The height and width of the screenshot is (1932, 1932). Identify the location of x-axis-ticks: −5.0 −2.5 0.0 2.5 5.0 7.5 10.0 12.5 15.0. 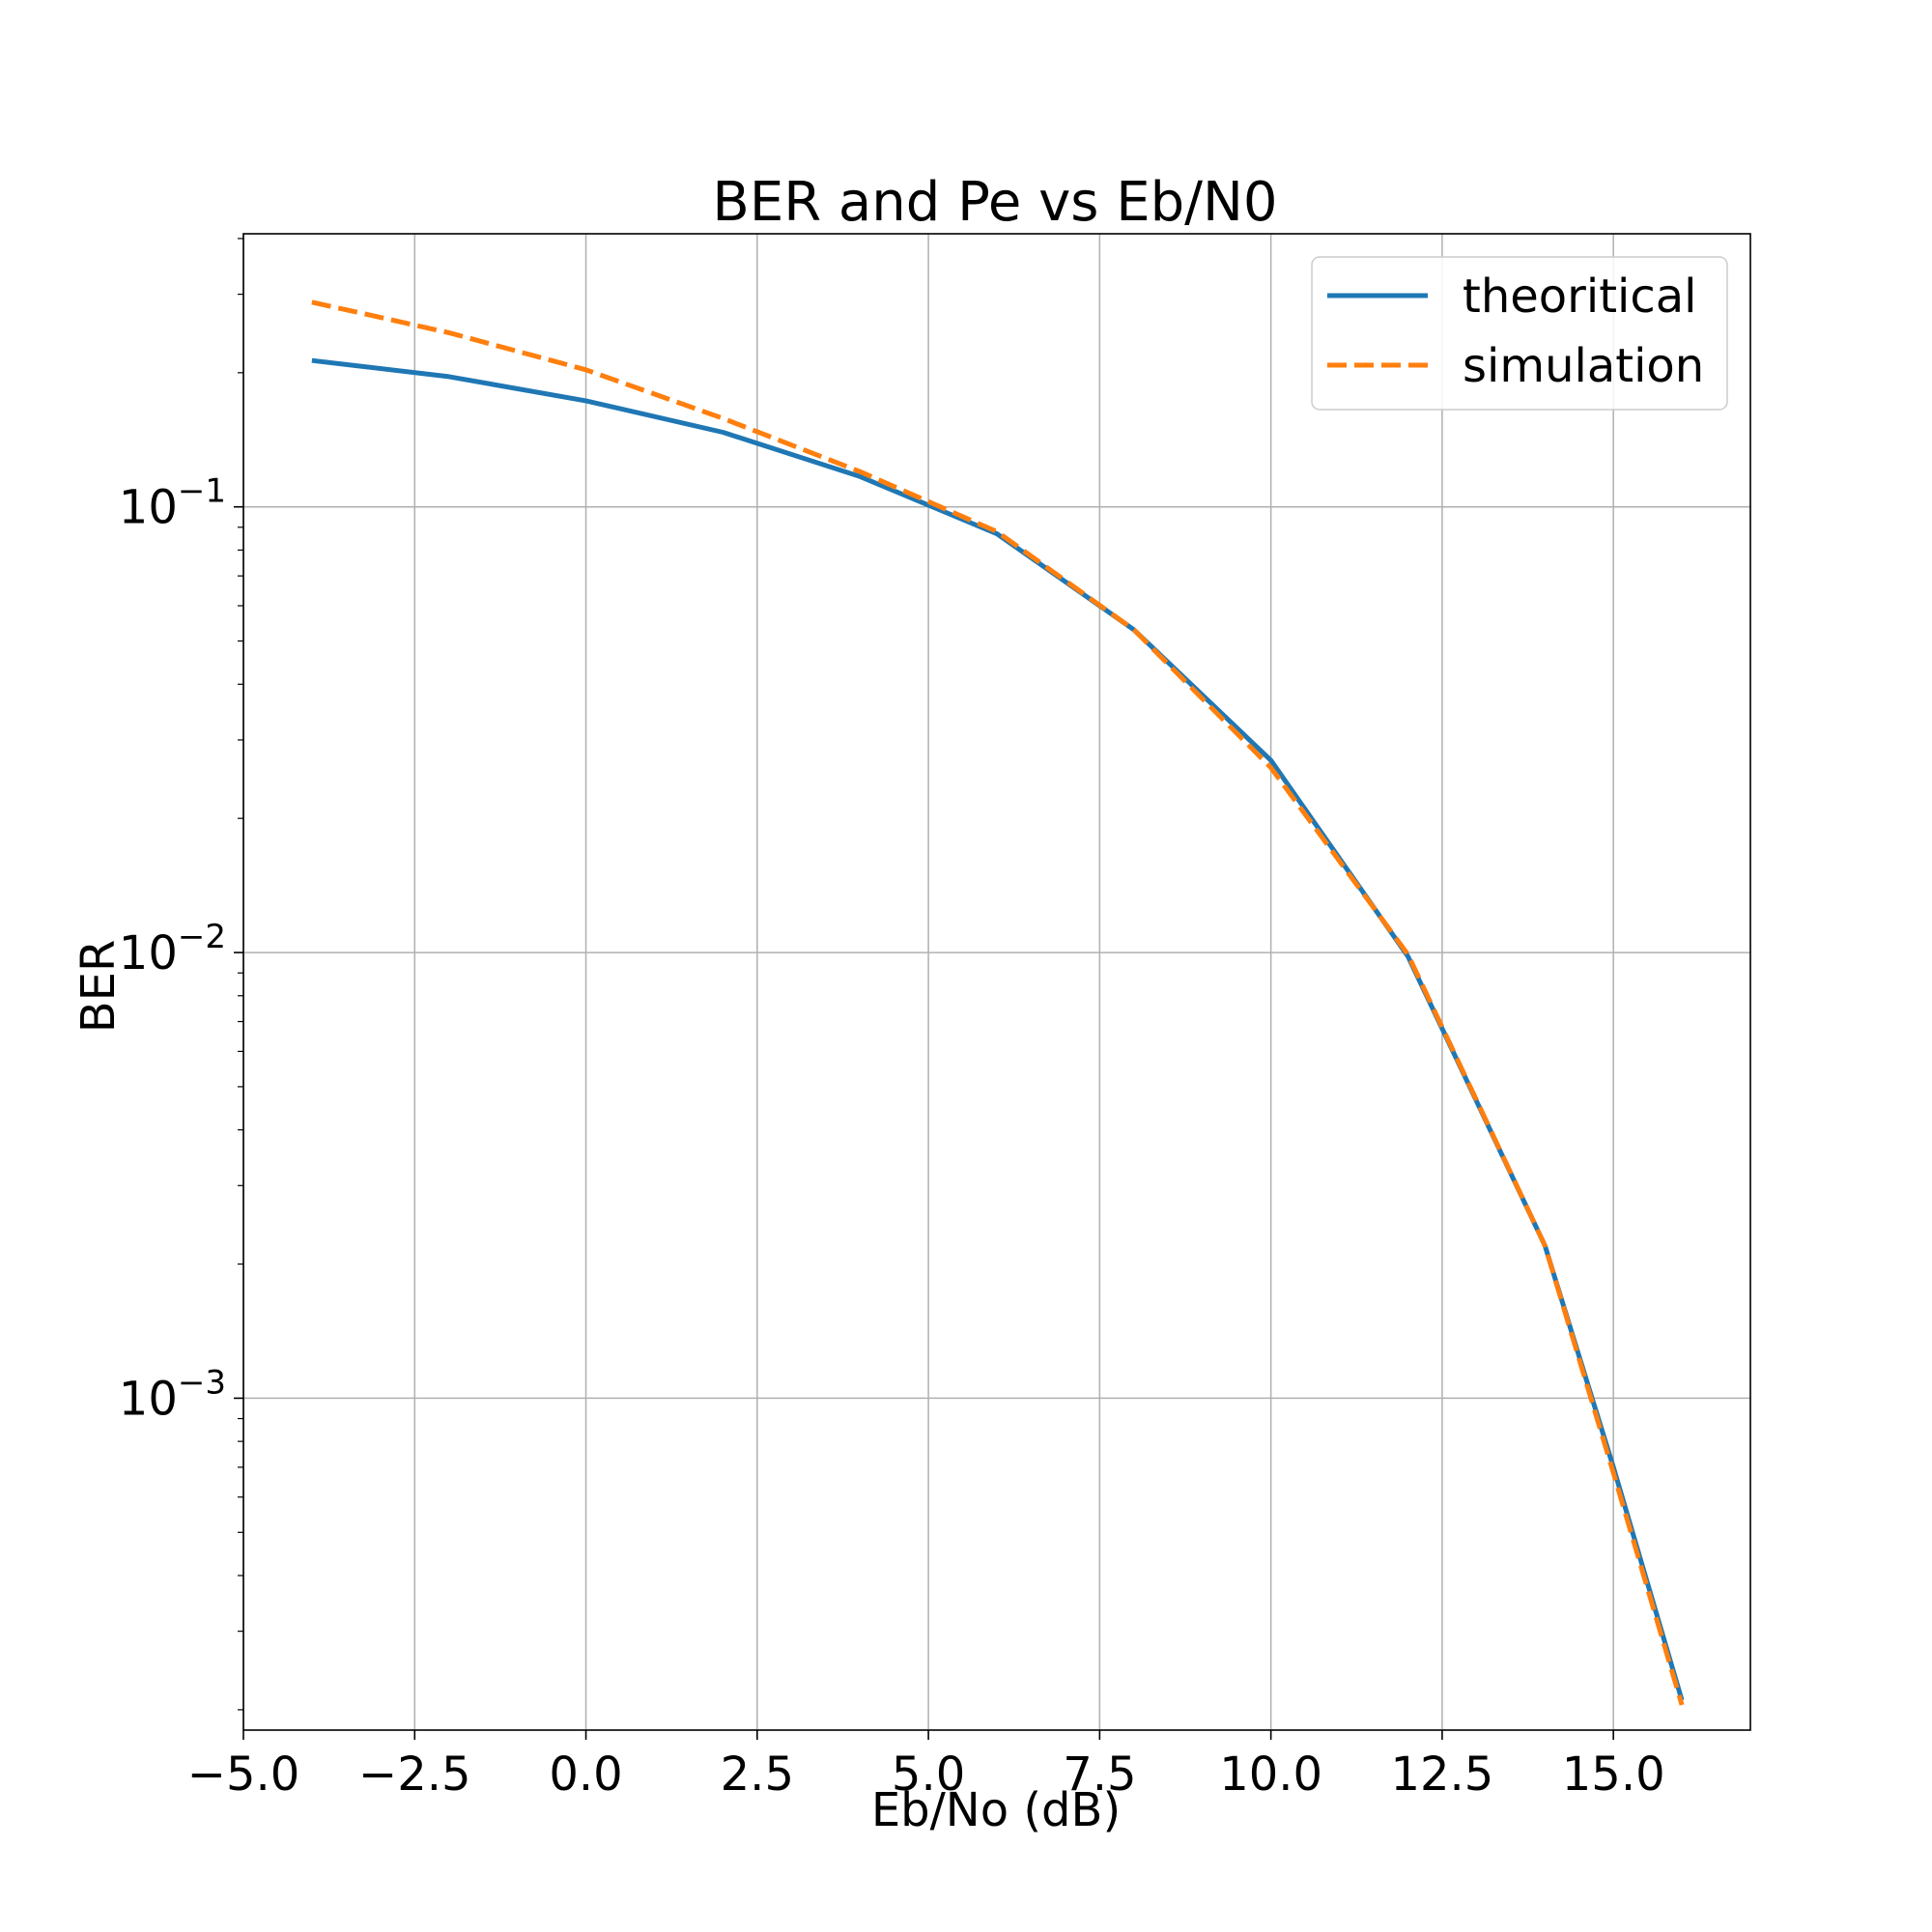
(926, 1766).